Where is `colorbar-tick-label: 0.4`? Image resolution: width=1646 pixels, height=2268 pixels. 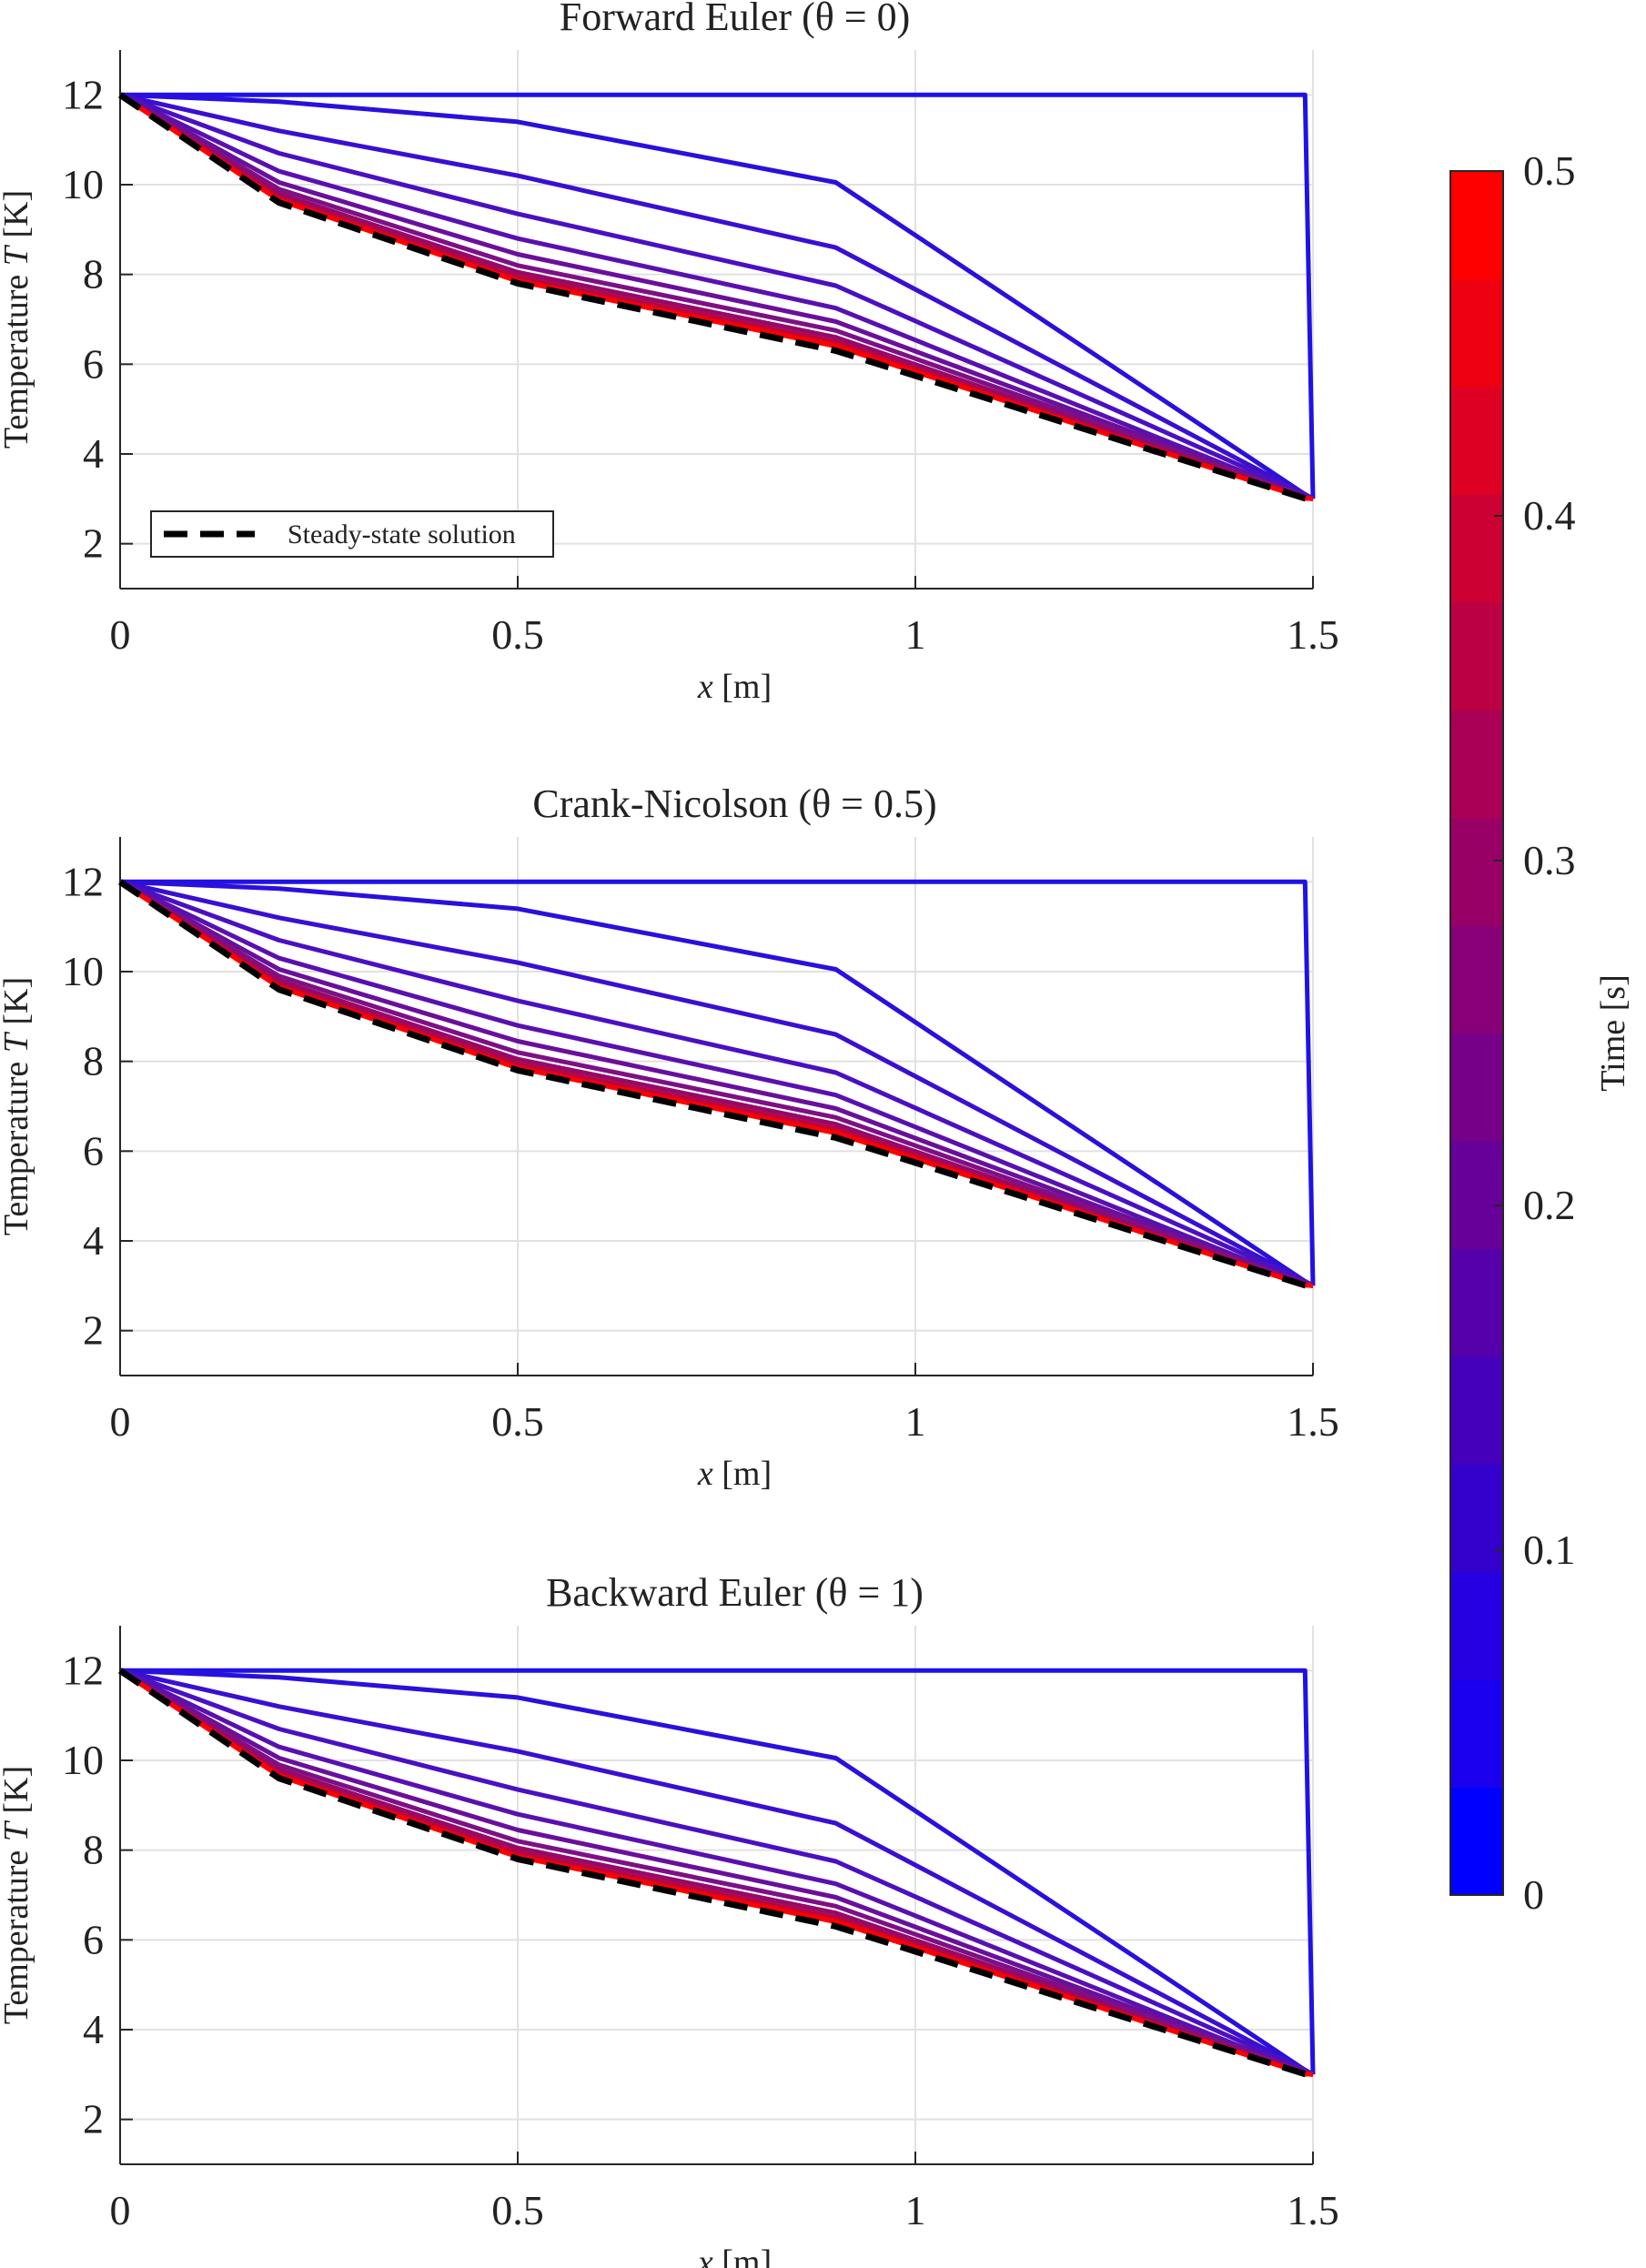
colorbar-tick-label: 0.4 is located at coordinates (1549, 515).